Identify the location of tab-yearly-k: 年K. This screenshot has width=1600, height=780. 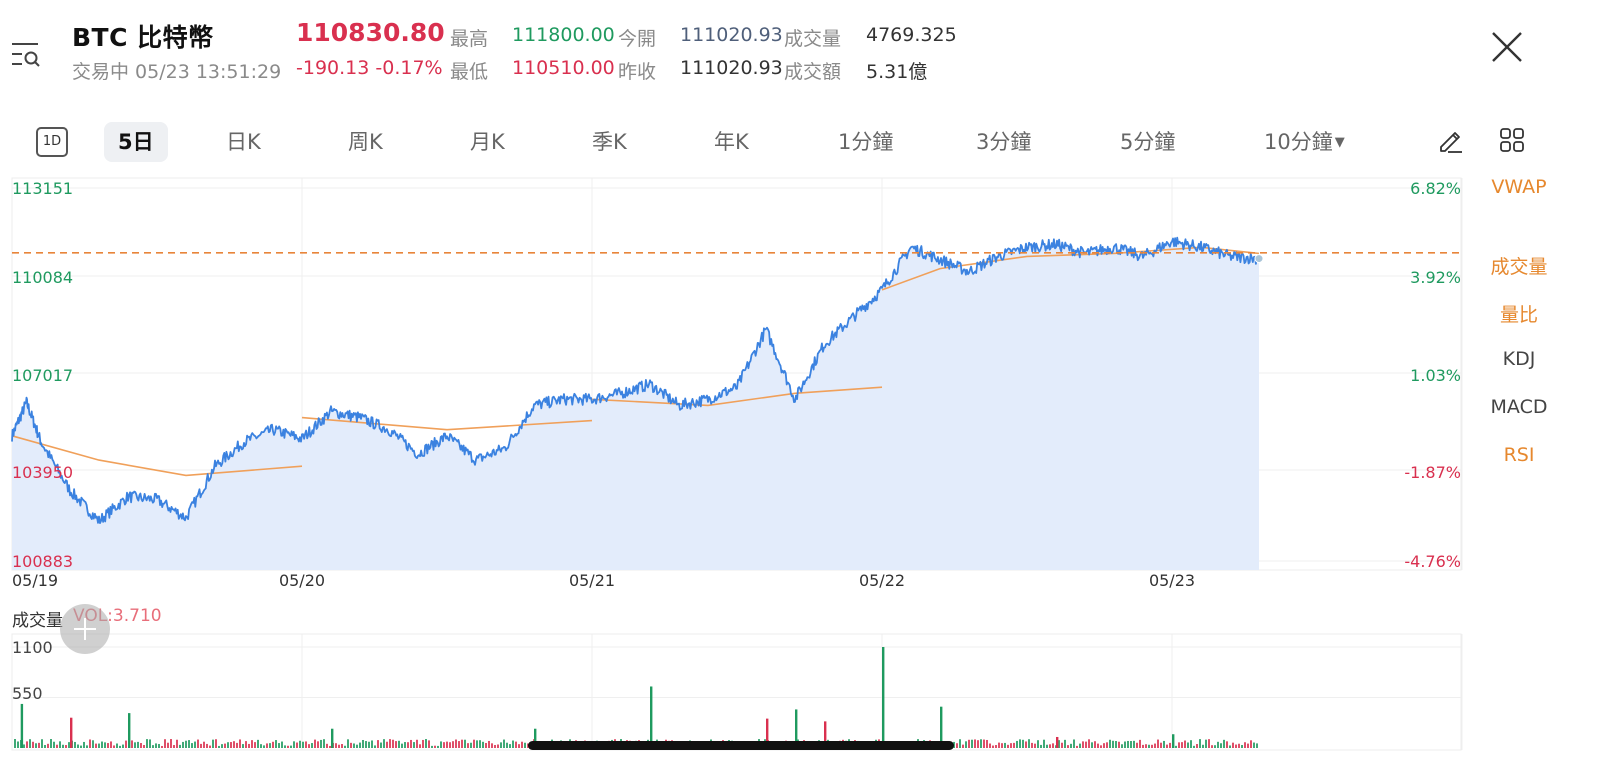
(731, 142).